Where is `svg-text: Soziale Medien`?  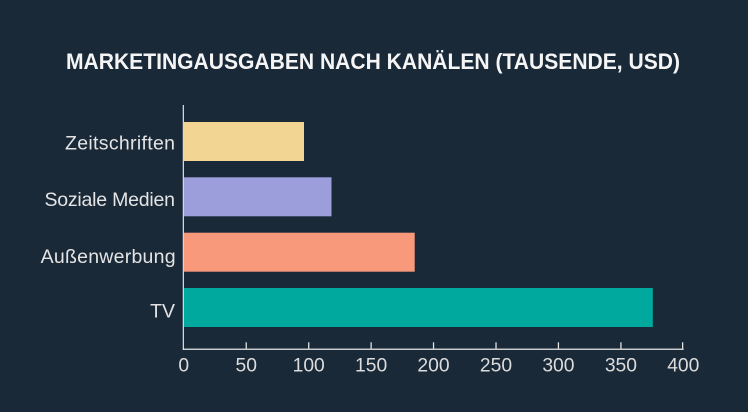
svg-text: Soziale Medien is located at coordinates (110, 200).